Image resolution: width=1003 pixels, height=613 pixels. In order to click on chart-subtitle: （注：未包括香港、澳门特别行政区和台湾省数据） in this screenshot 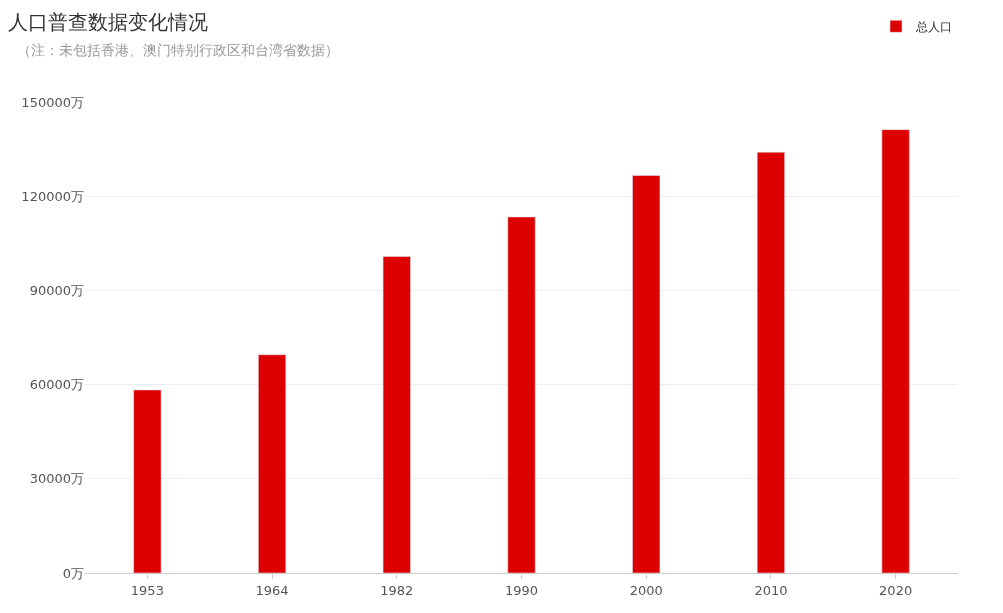, I will do `click(178, 50)`.